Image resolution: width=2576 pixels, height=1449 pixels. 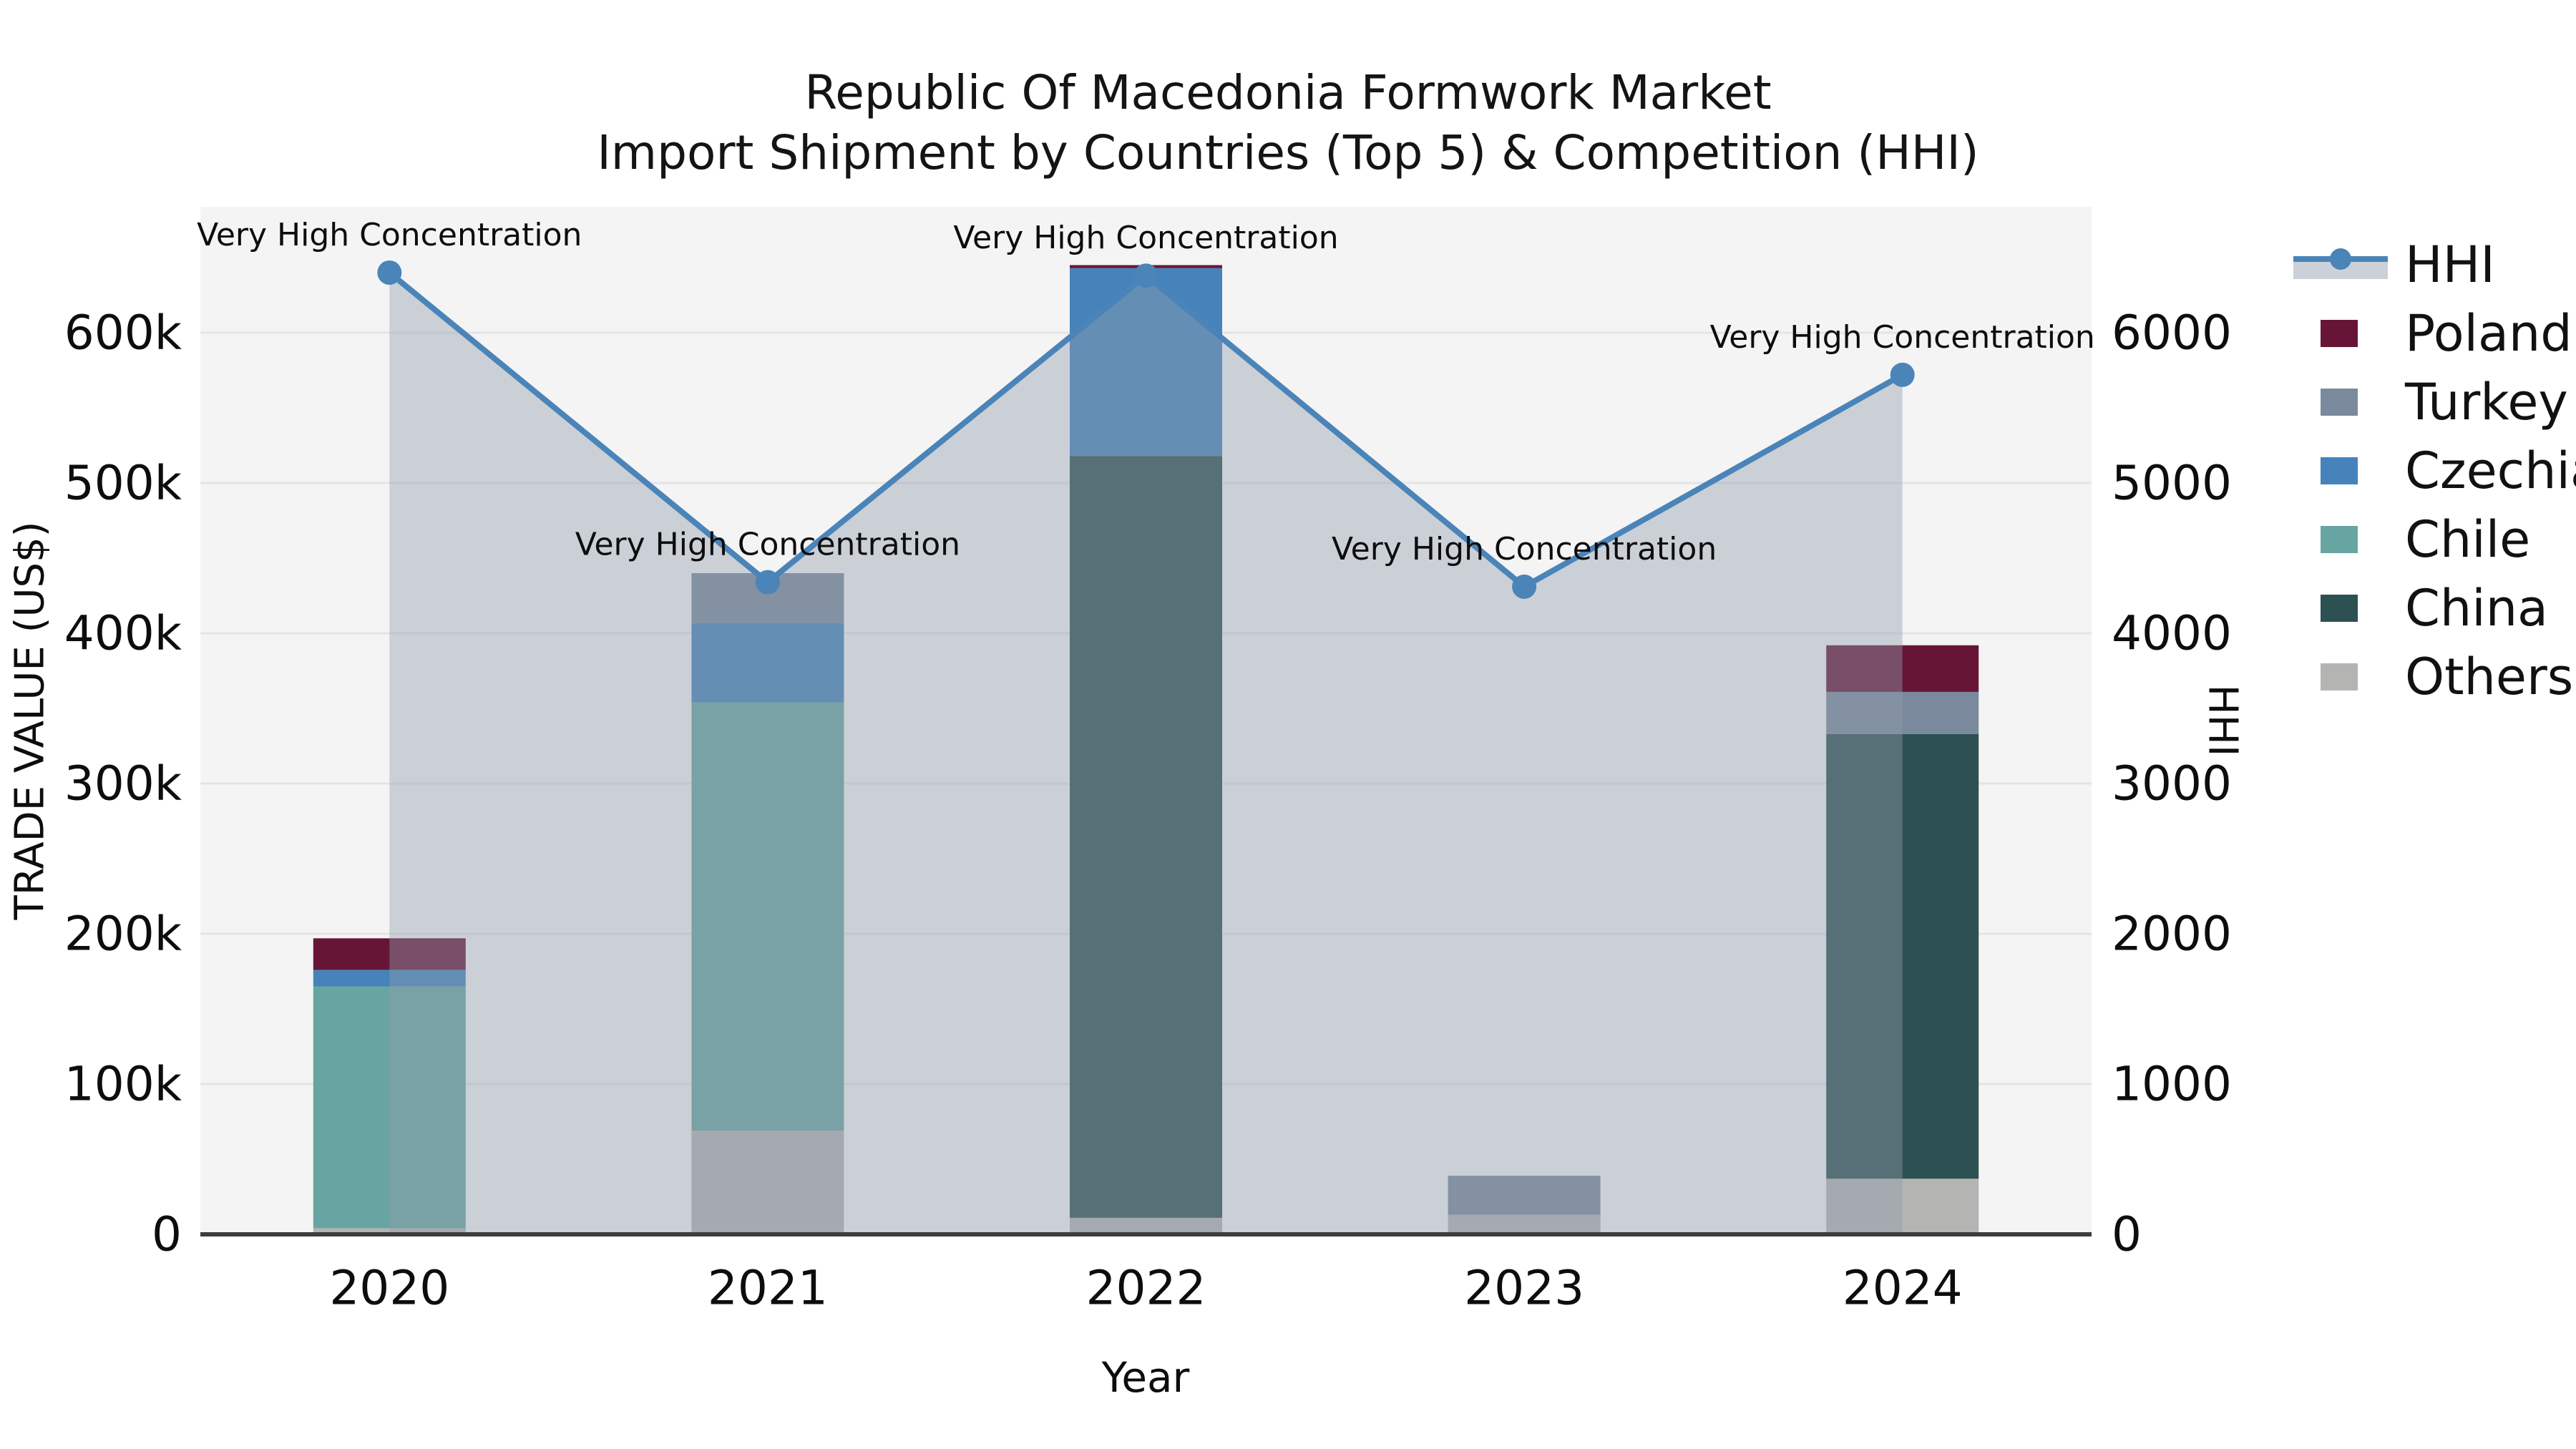 What do you see at coordinates (1524, 1288) in the screenshot?
I see `x-tick-label-2023: 2023` at bounding box center [1524, 1288].